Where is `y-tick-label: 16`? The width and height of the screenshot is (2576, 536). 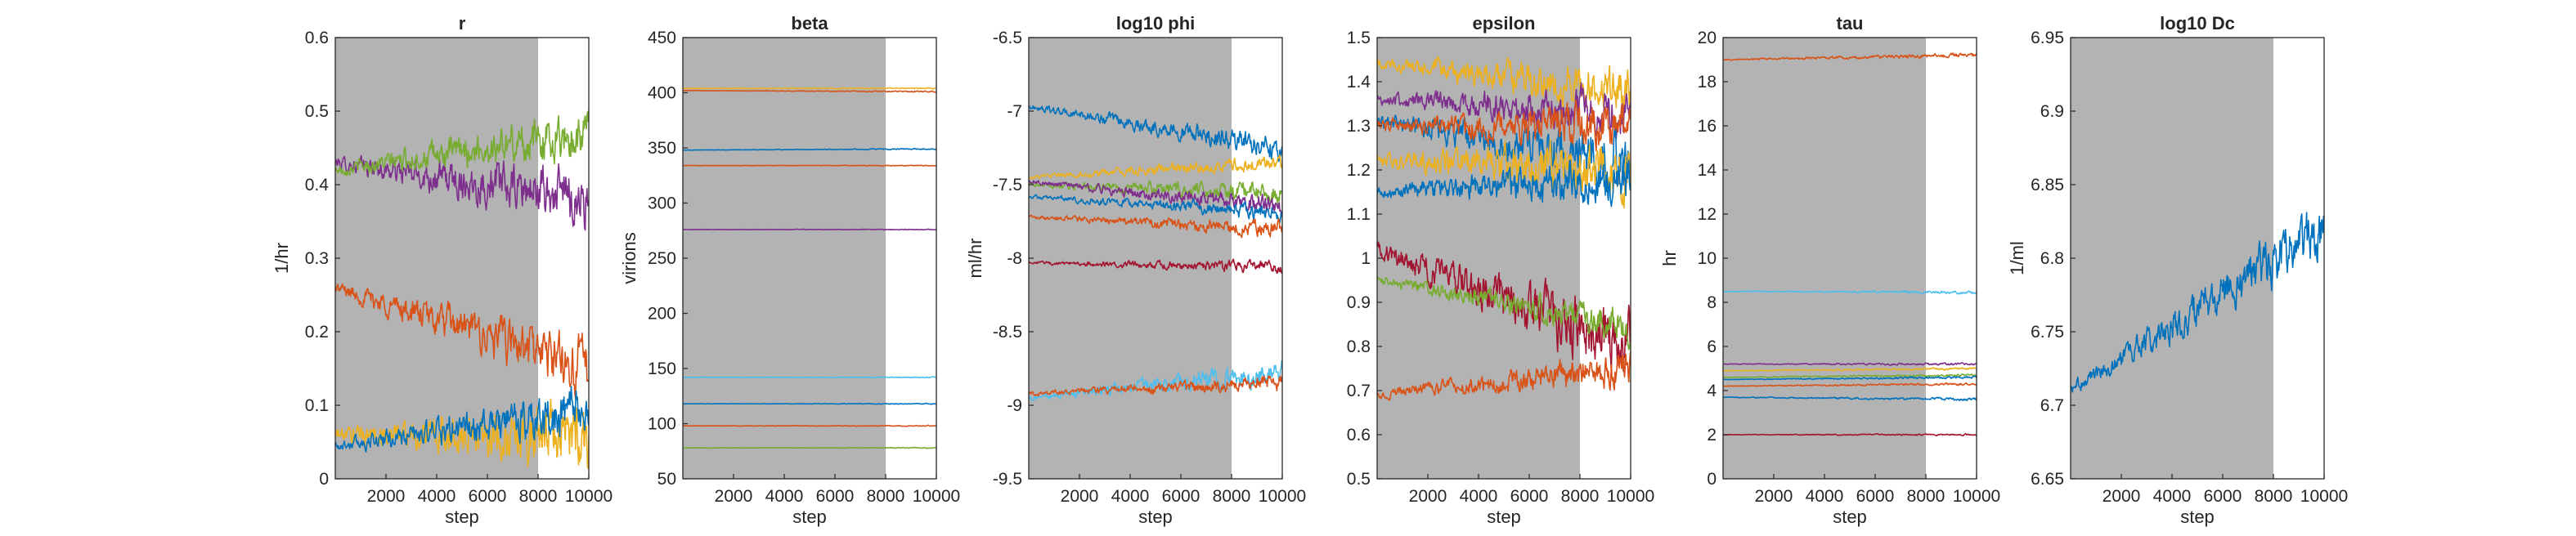 y-tick-label: 16 is located at coordinates (1708, 126).